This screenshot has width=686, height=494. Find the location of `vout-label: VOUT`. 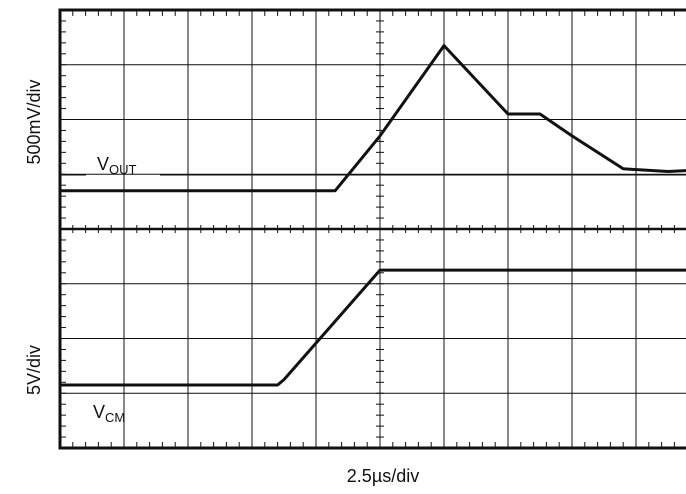

vout-label: VOUT is located at coordinates (117, 165).